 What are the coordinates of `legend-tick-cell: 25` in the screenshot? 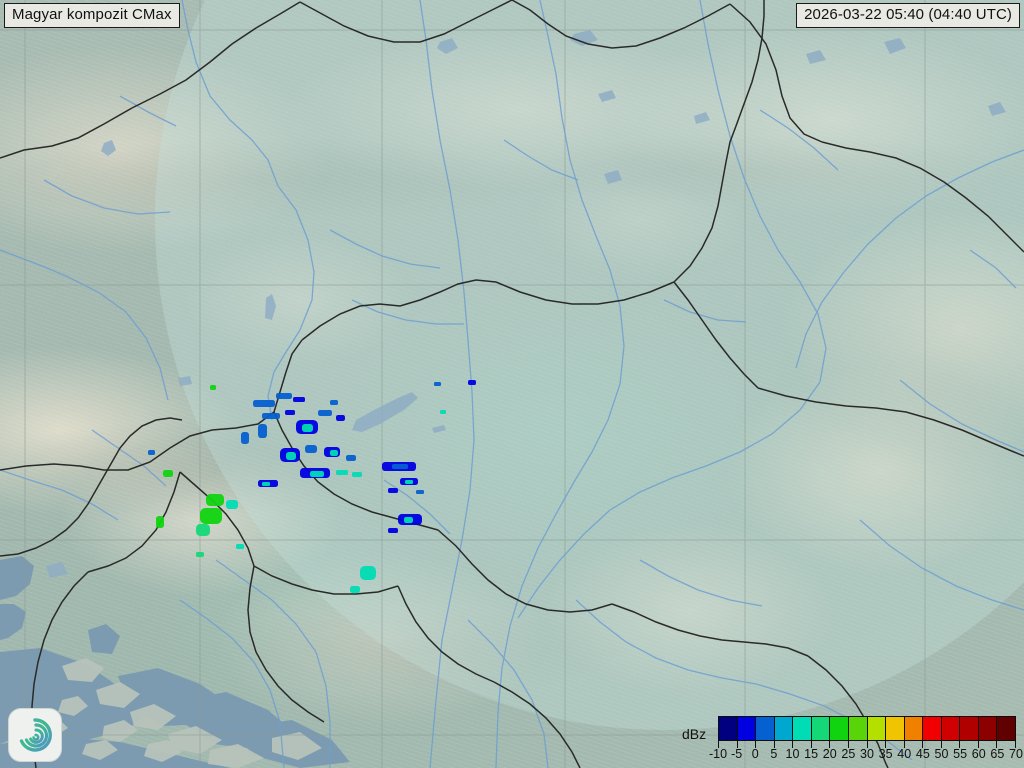 It's located at (854, 756).